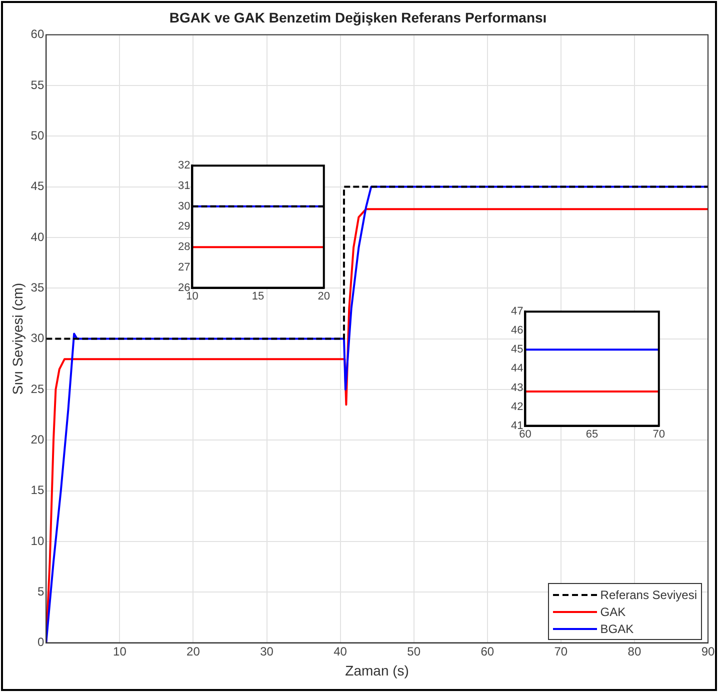  Describe the element at coordinates (613, 611) in the screenshot. I see `legend-label: GAK` at that location.